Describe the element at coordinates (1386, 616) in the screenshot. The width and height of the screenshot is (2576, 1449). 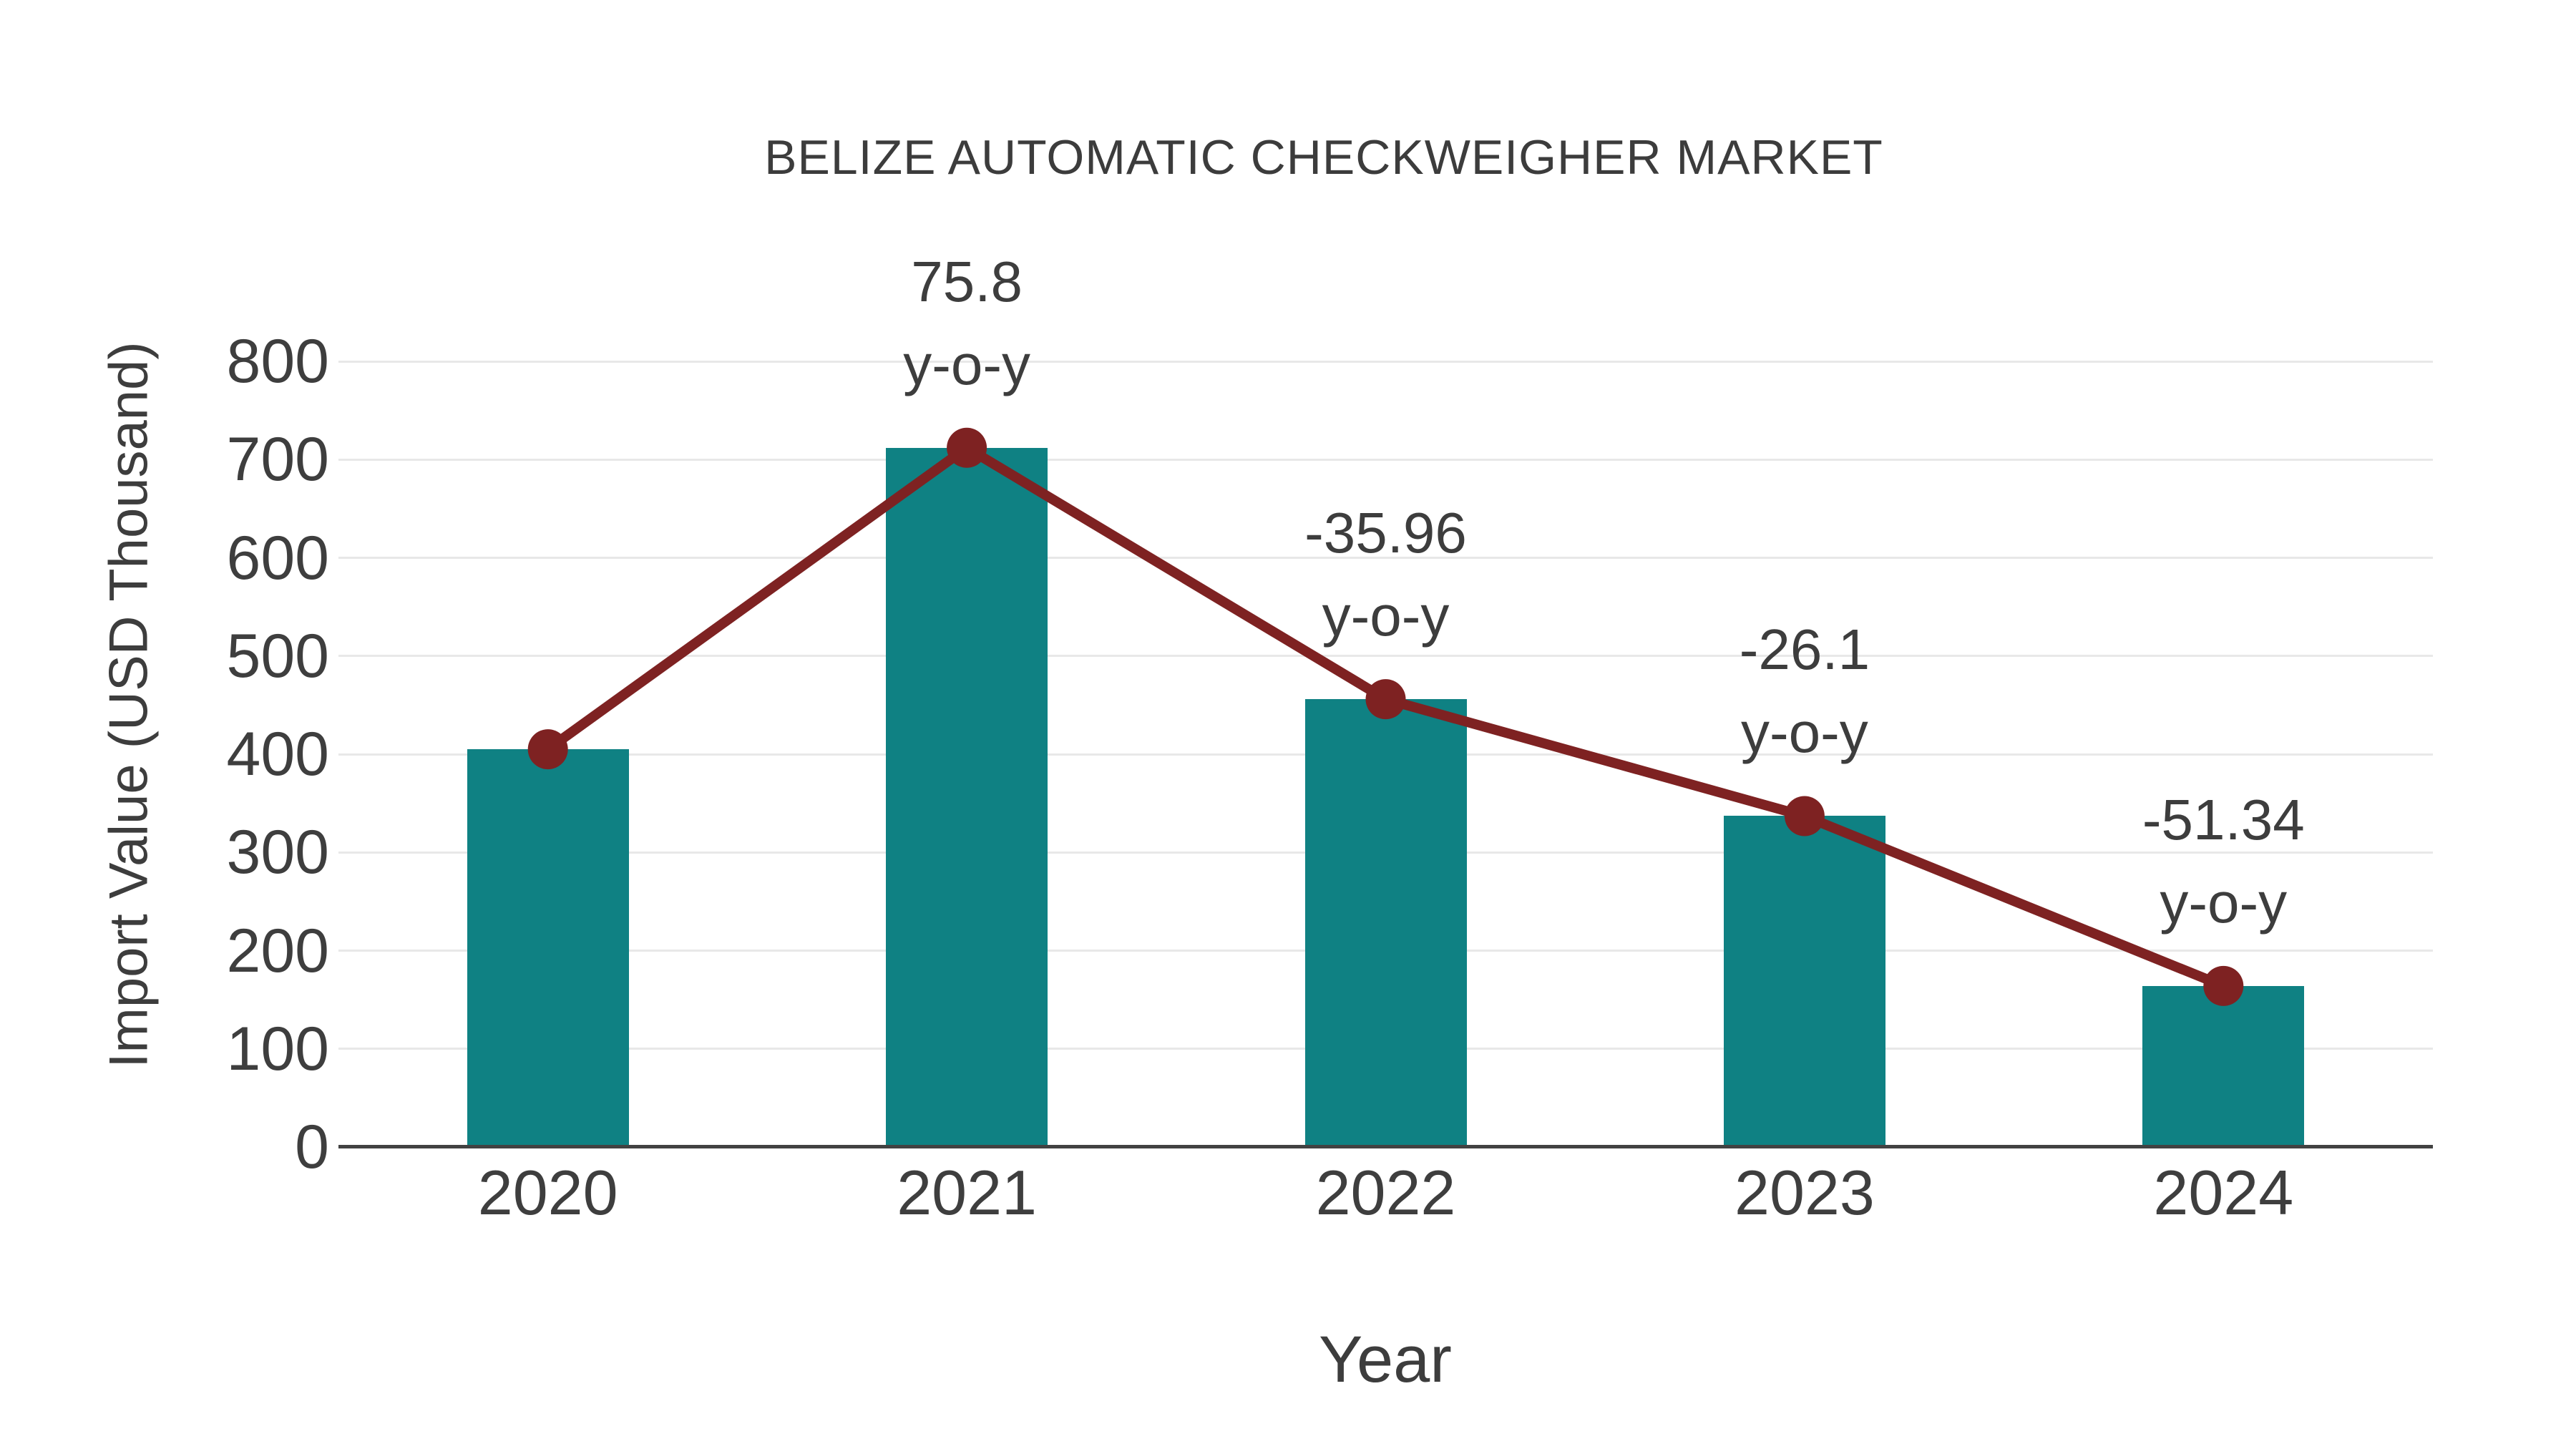
I see `annotation-suffix-2022: y-o-y` at that location.